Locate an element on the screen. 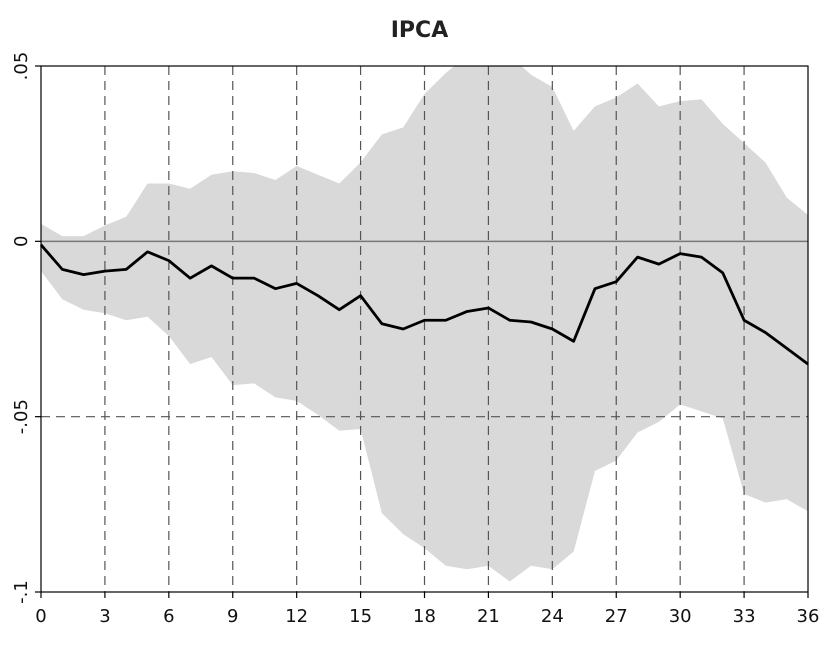 This screenshot has height=648, width=839. x-tick-label: 21 is located at coordinates (488, 616).